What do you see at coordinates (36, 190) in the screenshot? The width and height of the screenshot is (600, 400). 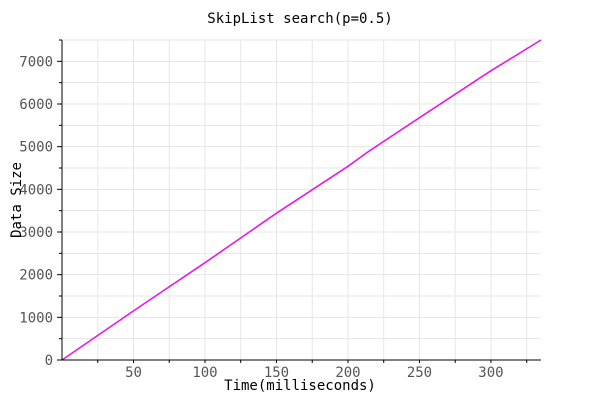 I see `y-tick-label: 4000` at bounding box center [36, 190].